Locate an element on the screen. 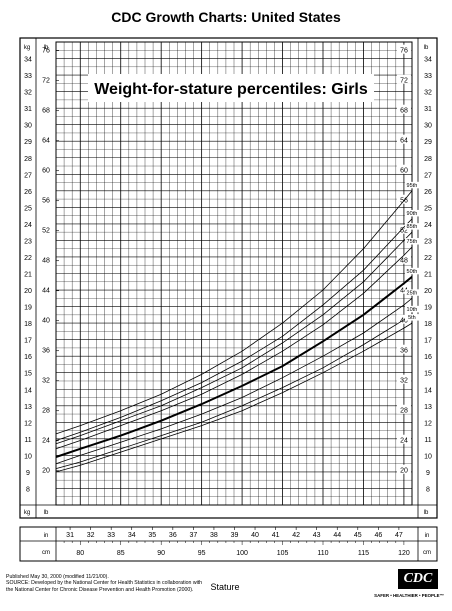 The image size is (452, 611). cm-tick-label: 120 is located at coordinates (404, 553).